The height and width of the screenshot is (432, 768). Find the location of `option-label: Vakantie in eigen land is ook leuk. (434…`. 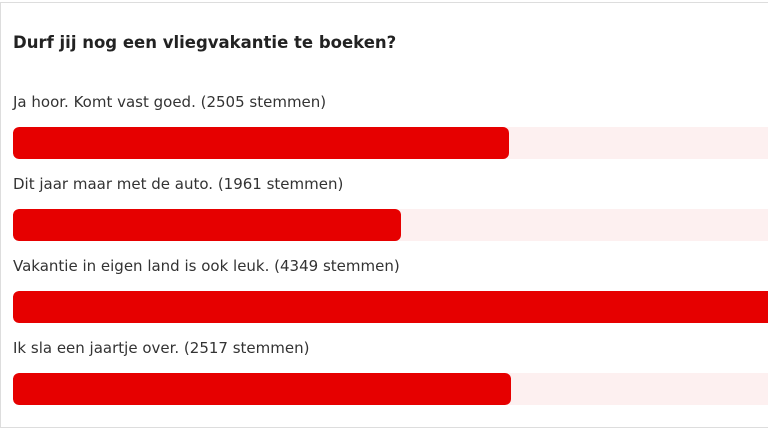

option-label: Vakantie in eigen land is ook leuk. (434… is located at coordinates (206, 266).